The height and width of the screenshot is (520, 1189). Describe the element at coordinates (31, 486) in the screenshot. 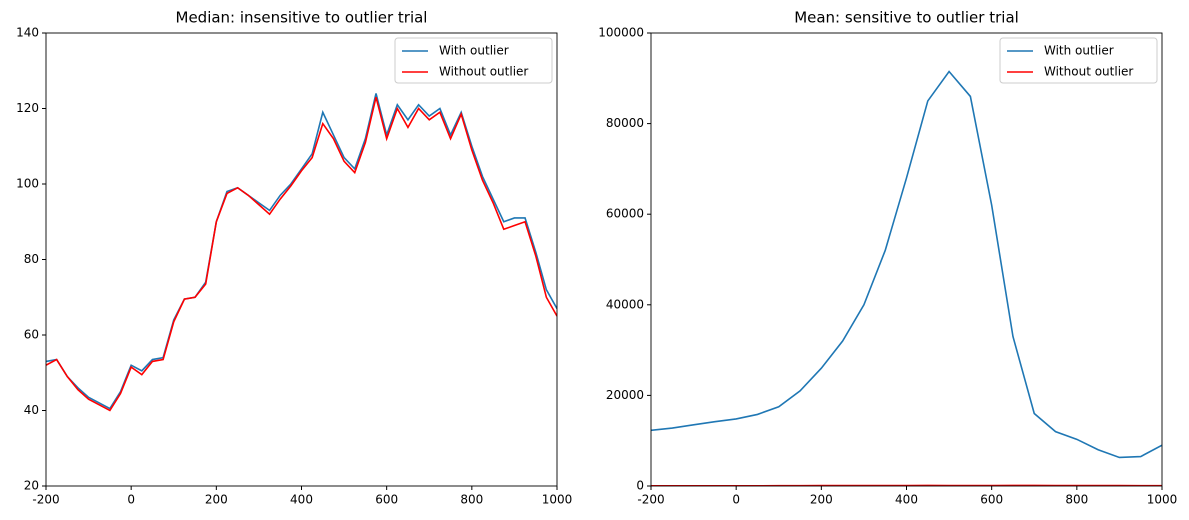

I see `y-tick-label: 20` at that location.